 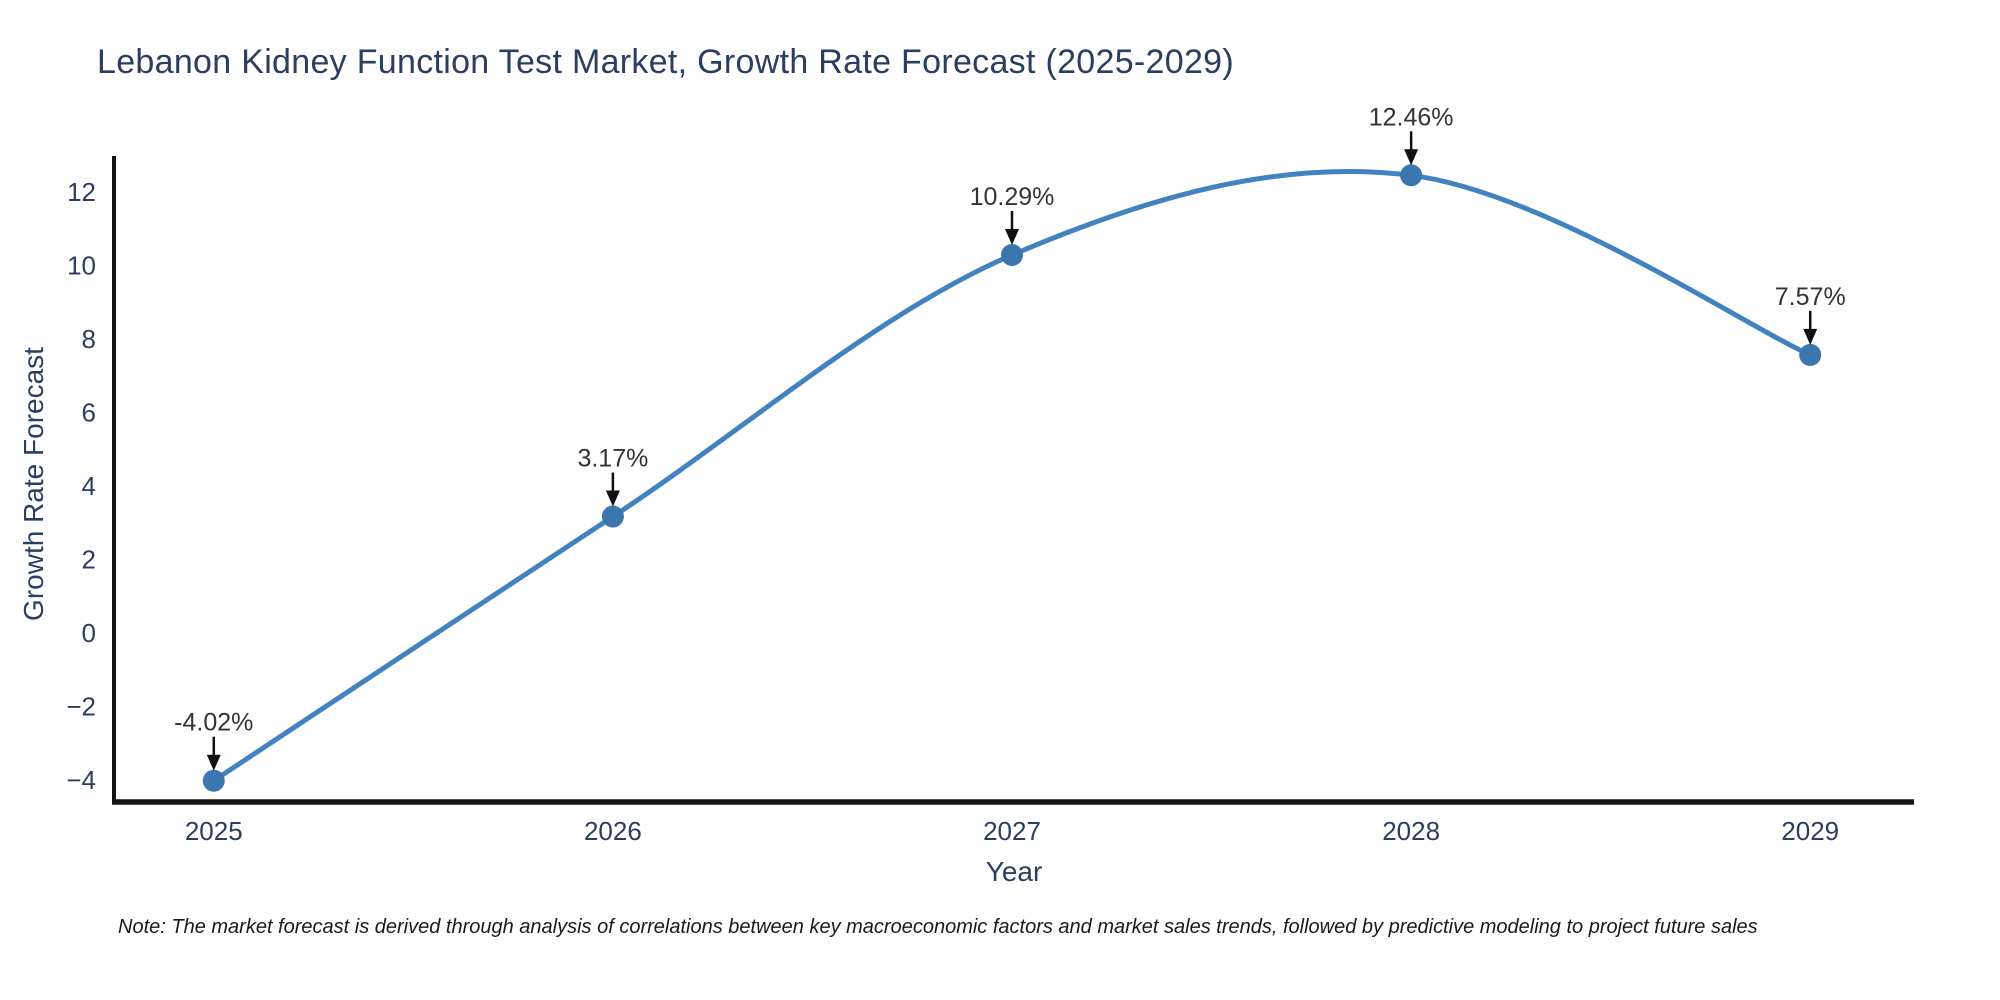 I want to click on x-tick-label: 2027, so click(x=1012, y=831).